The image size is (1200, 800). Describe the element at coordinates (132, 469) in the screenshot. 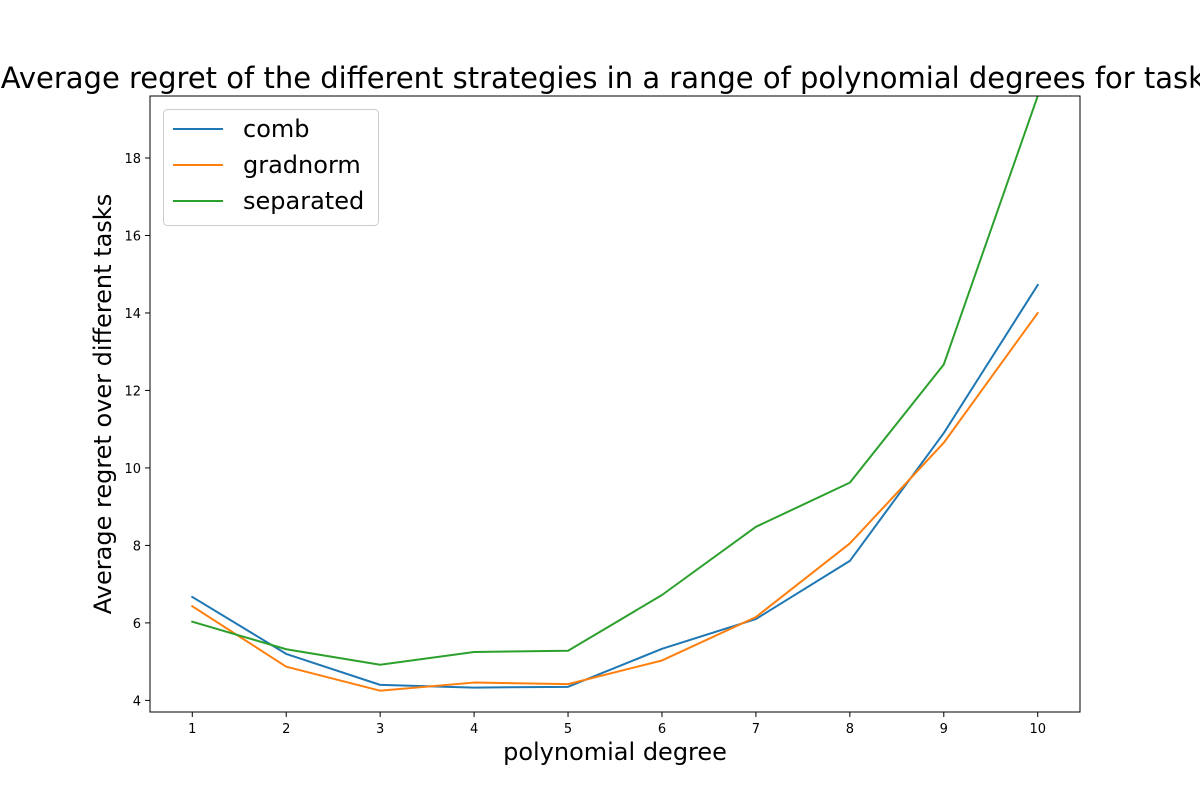

I see `y-tick-label: 10` at that location.